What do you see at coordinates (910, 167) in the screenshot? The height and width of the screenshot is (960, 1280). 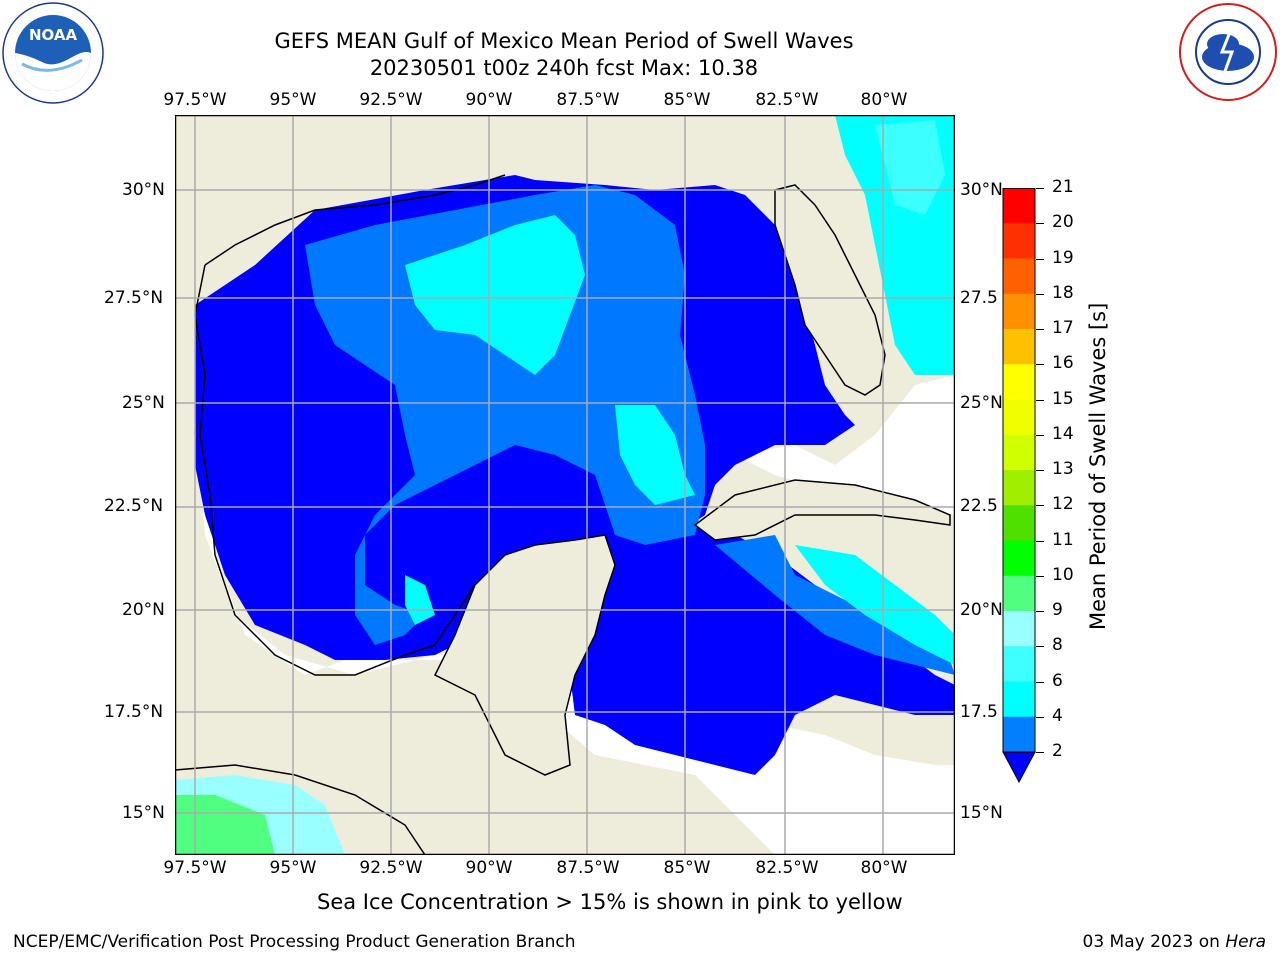 I see `atlantic-light` at bounding box center [910, 167].